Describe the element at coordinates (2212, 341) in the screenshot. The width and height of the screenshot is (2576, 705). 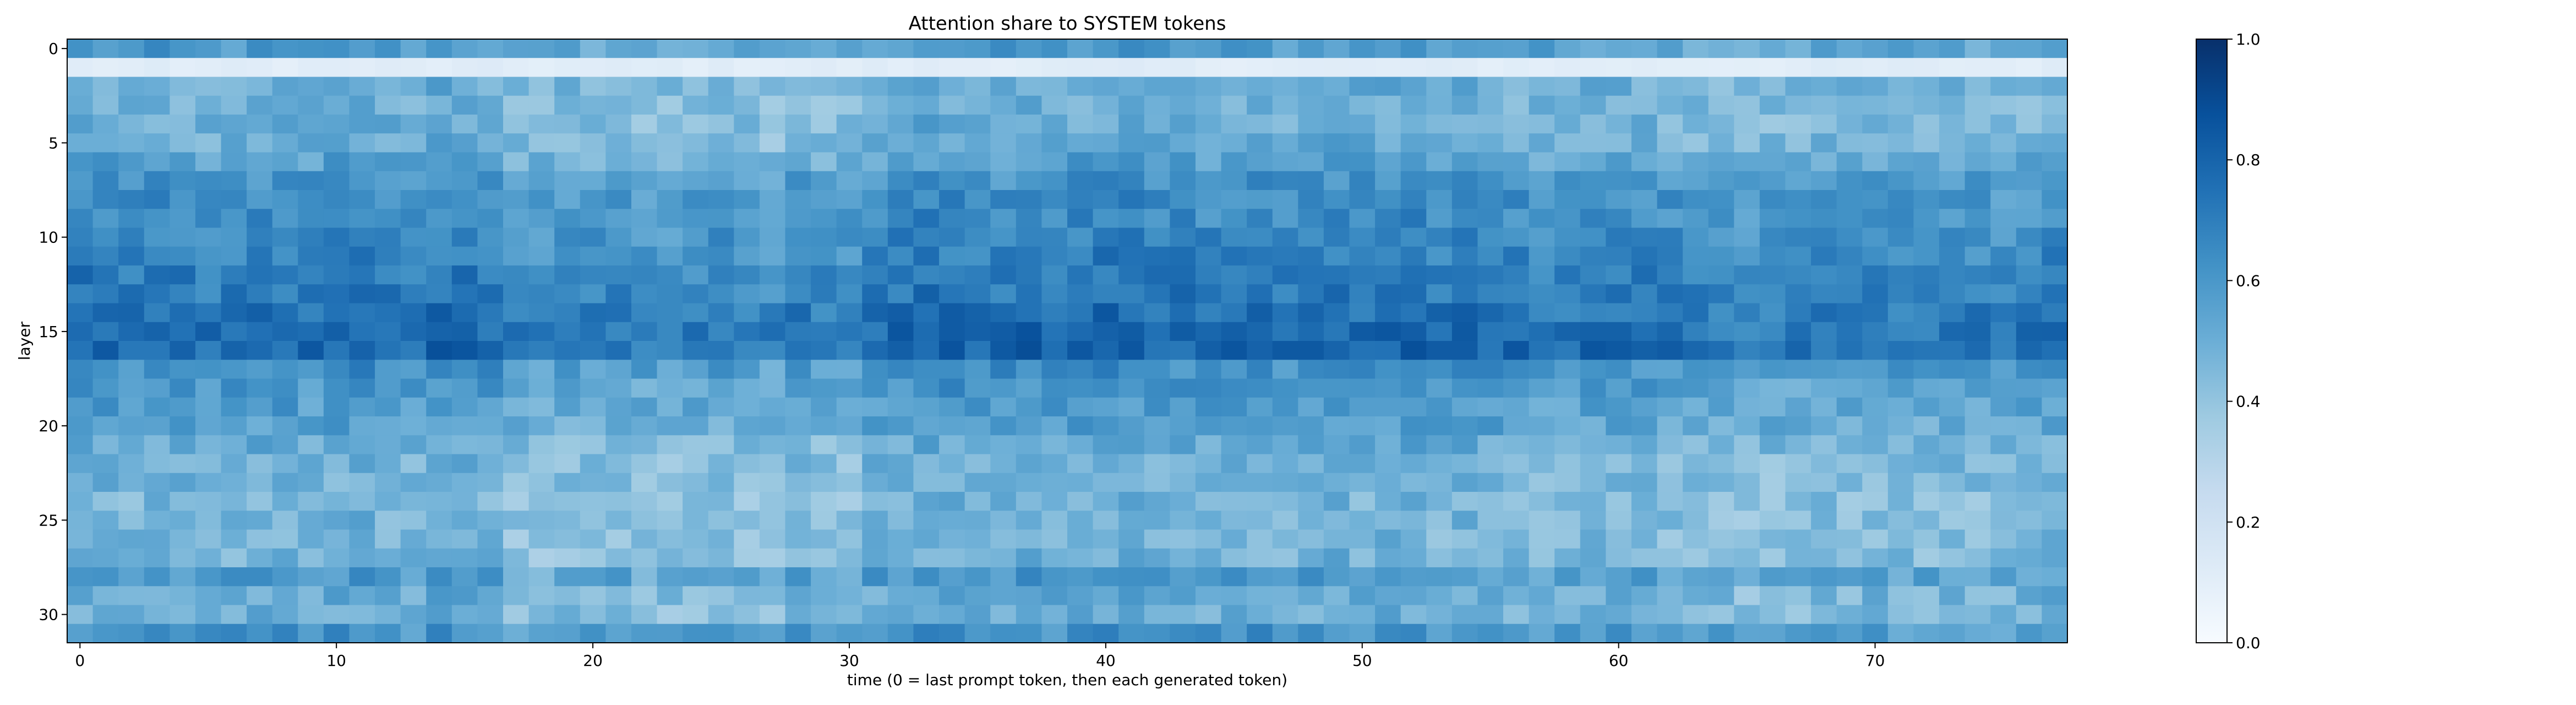
I see `colorbar` at that location.